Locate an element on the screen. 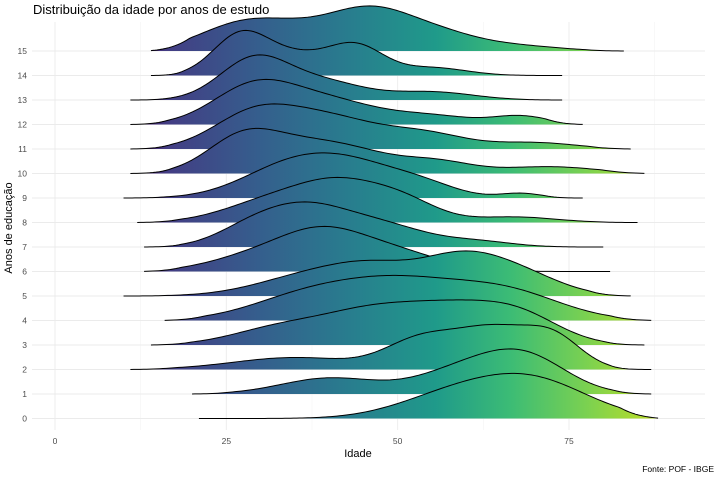  y-tick-label: 4 is located at coordinates (24, 321).